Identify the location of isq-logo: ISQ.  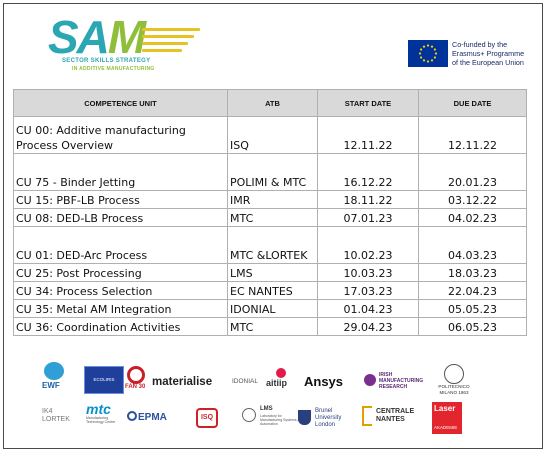
(207, 418).